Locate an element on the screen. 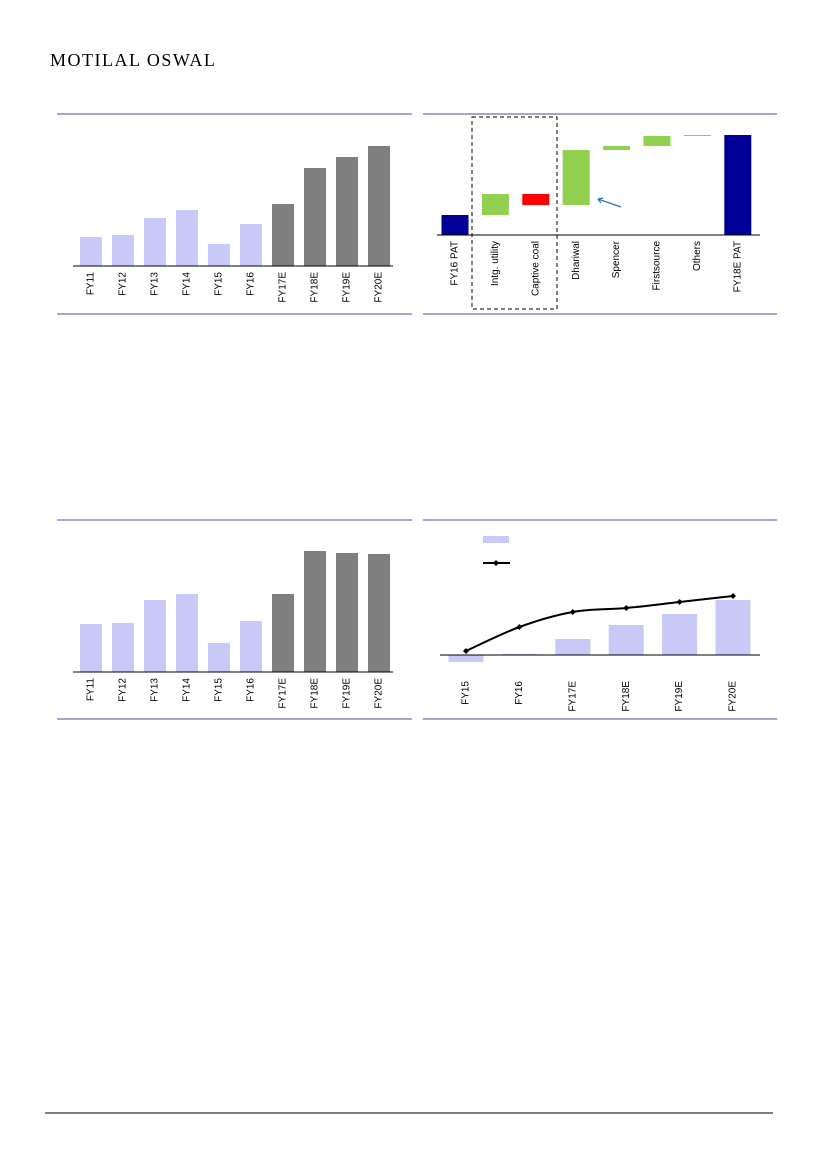  x-tick-label: FY16 PAT is located at coordinates (455, 263).